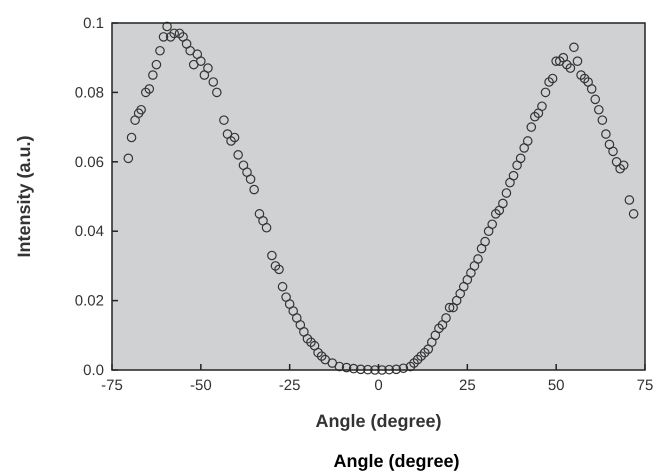 Image resolution: width=657 pixels, height=474 pixels. Describe the element at coordinates (89, 231) in the screenshot. I see `y-tick-label: 0.04` at that location.